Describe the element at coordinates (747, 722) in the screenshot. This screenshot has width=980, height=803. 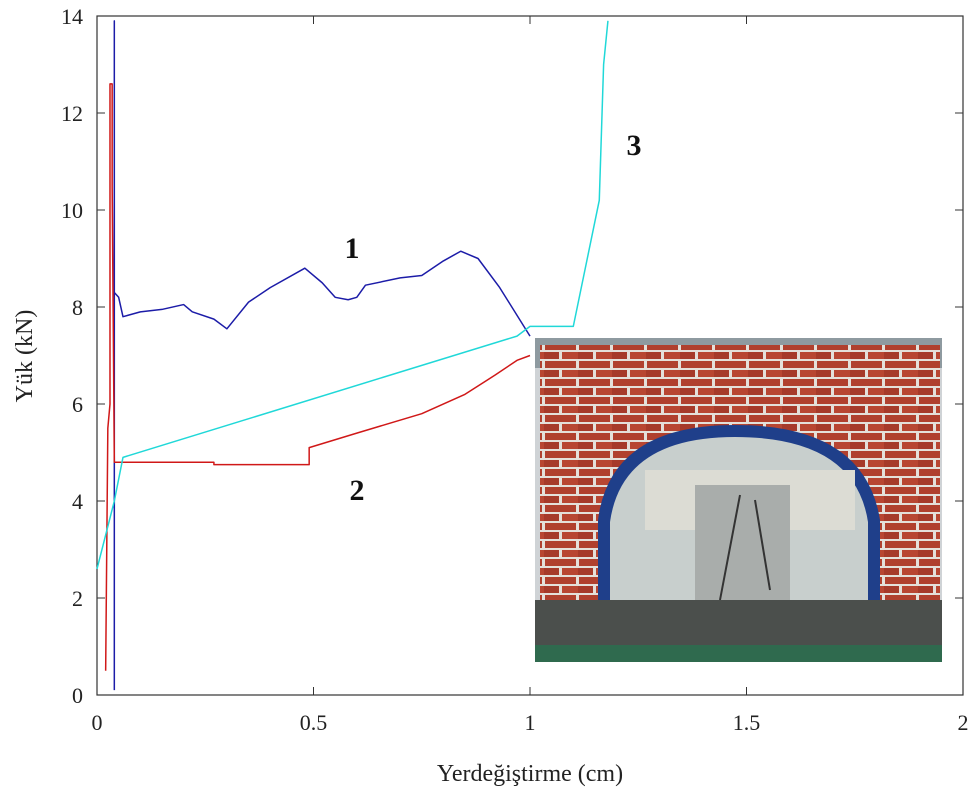
I see `x-tick-label: 1.5` at that location.